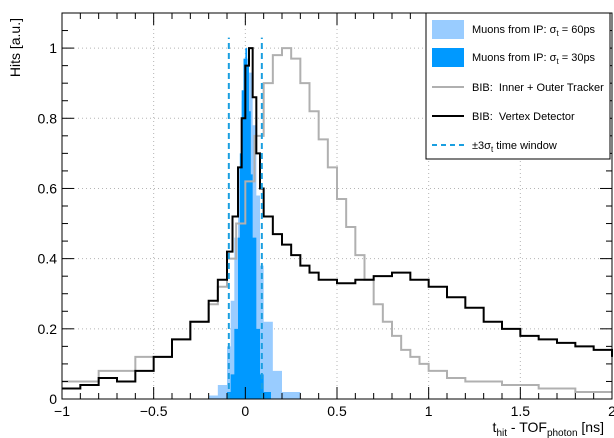 This screenshot has height=438, width=614. Describe the element at coordinates (245, 411) in the screenshot. I see `x-tick-label-2: 0` at that location.